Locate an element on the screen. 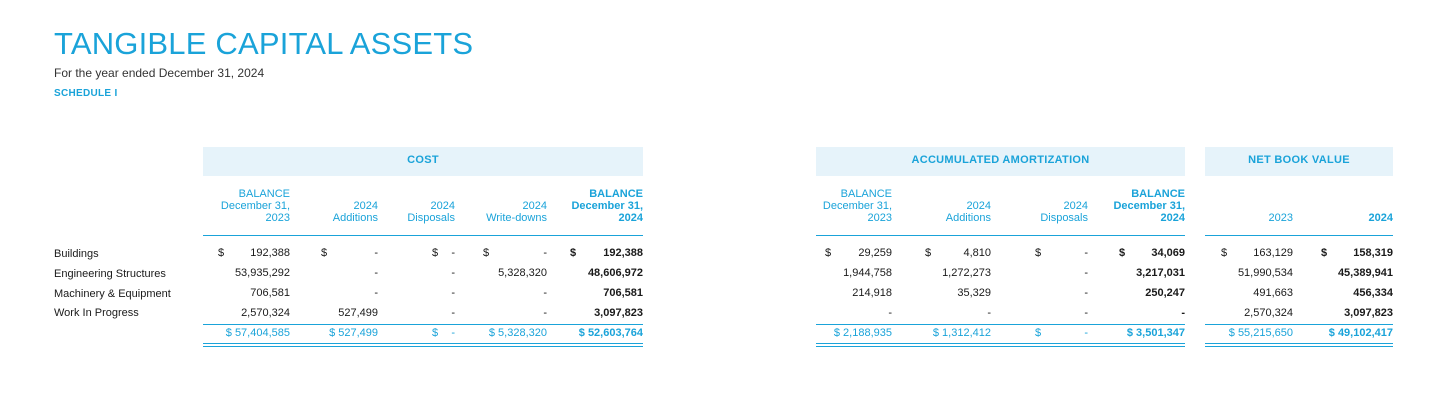 Image resolution: width=1447 pixels, height=408 pixels. net-book-value-group-header: NET BOOK VALUE is located at coordinates (1299, 161).